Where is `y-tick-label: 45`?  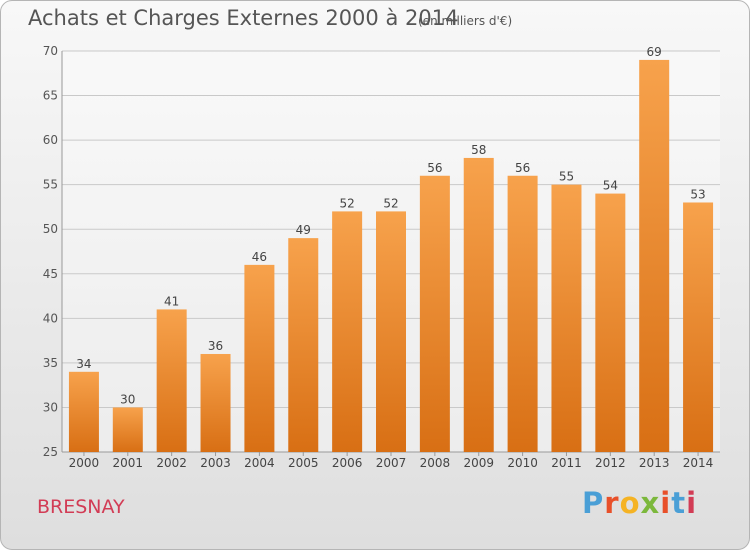
y-tick-label: 45 is located at coordinates (50, 274).